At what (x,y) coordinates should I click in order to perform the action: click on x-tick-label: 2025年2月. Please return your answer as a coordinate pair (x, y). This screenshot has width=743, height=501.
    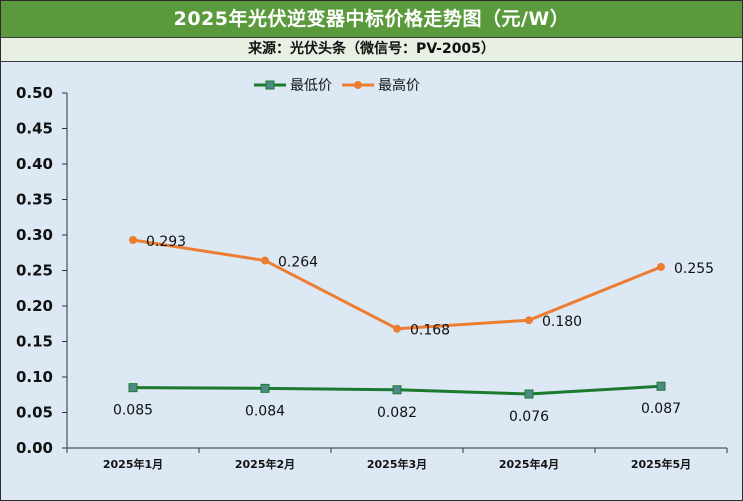
    Looking at the image, I should click on (265, 464).